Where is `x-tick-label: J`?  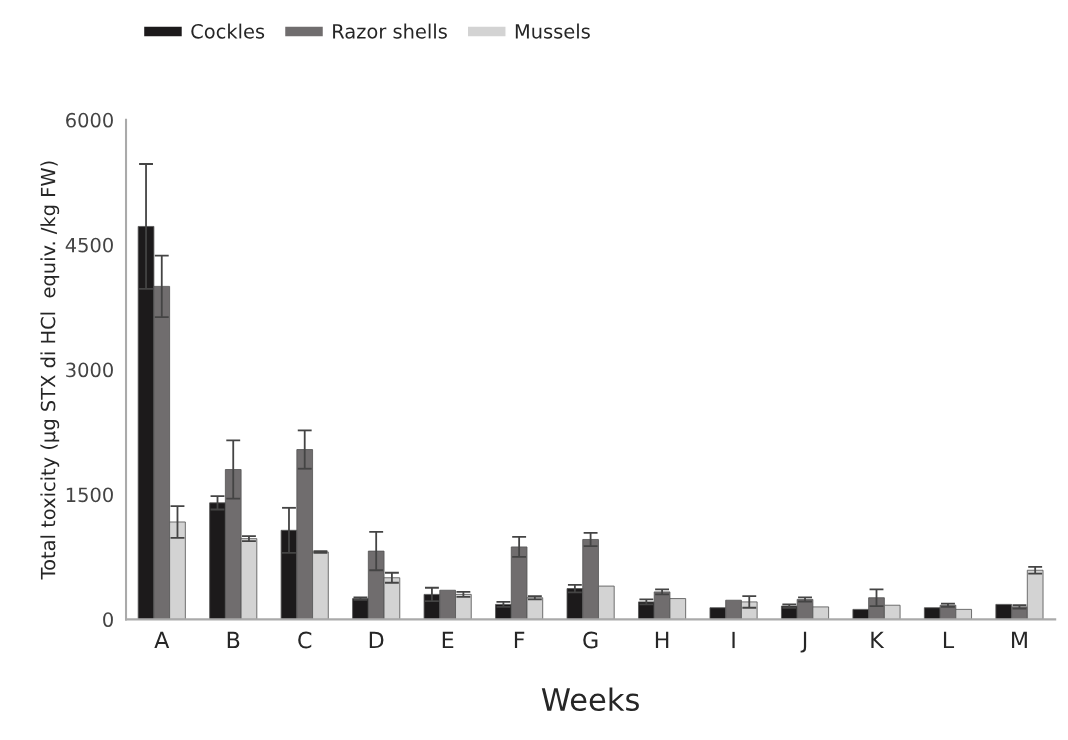
x-tick-label: J is located at coordinates (803, 642).